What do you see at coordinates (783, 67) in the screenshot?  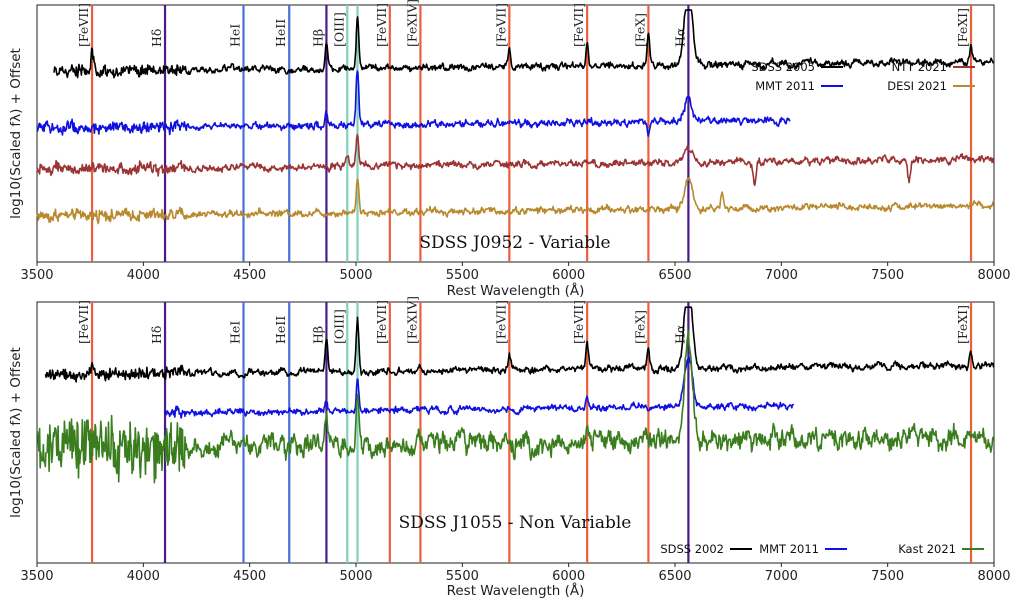 I see `legend-label: SDSS 2005` at bounding box center [783, 67].